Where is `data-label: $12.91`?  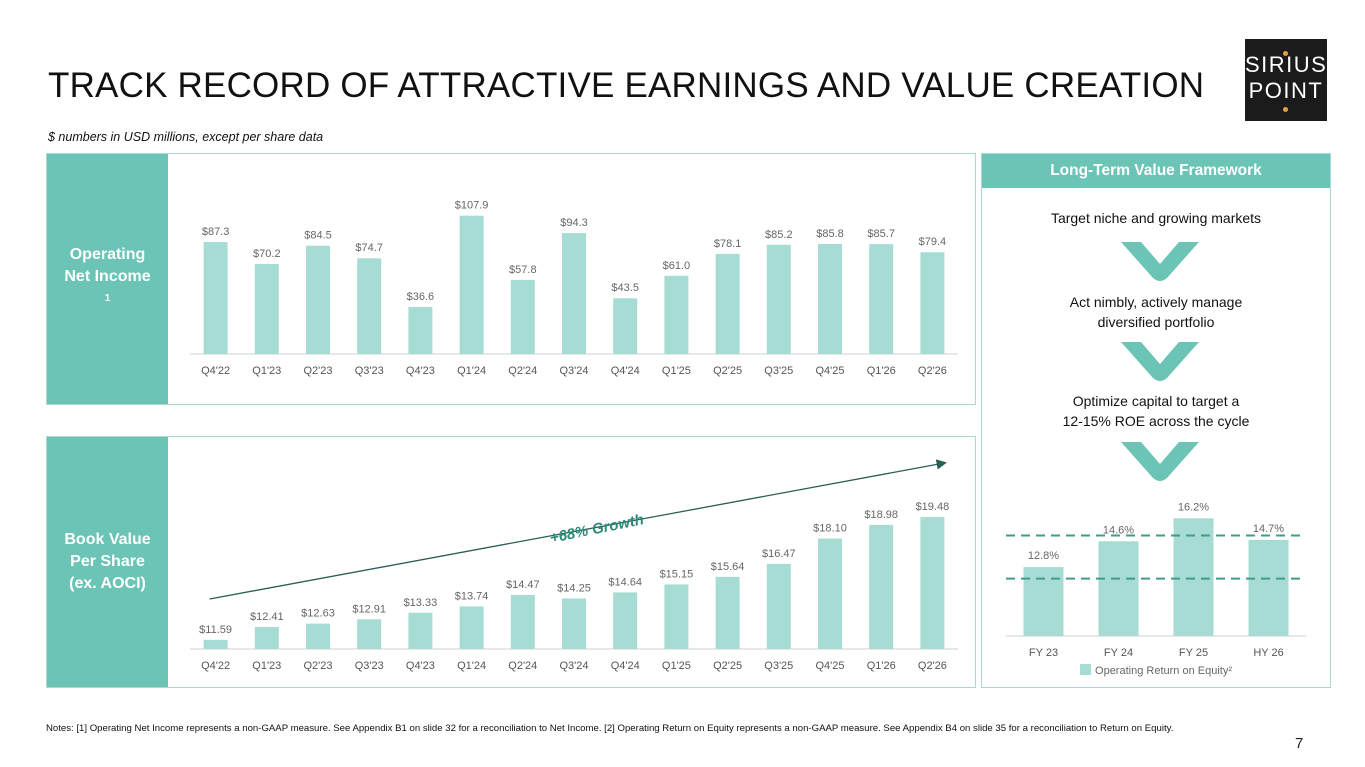
data-label: $12.91 is located at coordinates (369, 609).